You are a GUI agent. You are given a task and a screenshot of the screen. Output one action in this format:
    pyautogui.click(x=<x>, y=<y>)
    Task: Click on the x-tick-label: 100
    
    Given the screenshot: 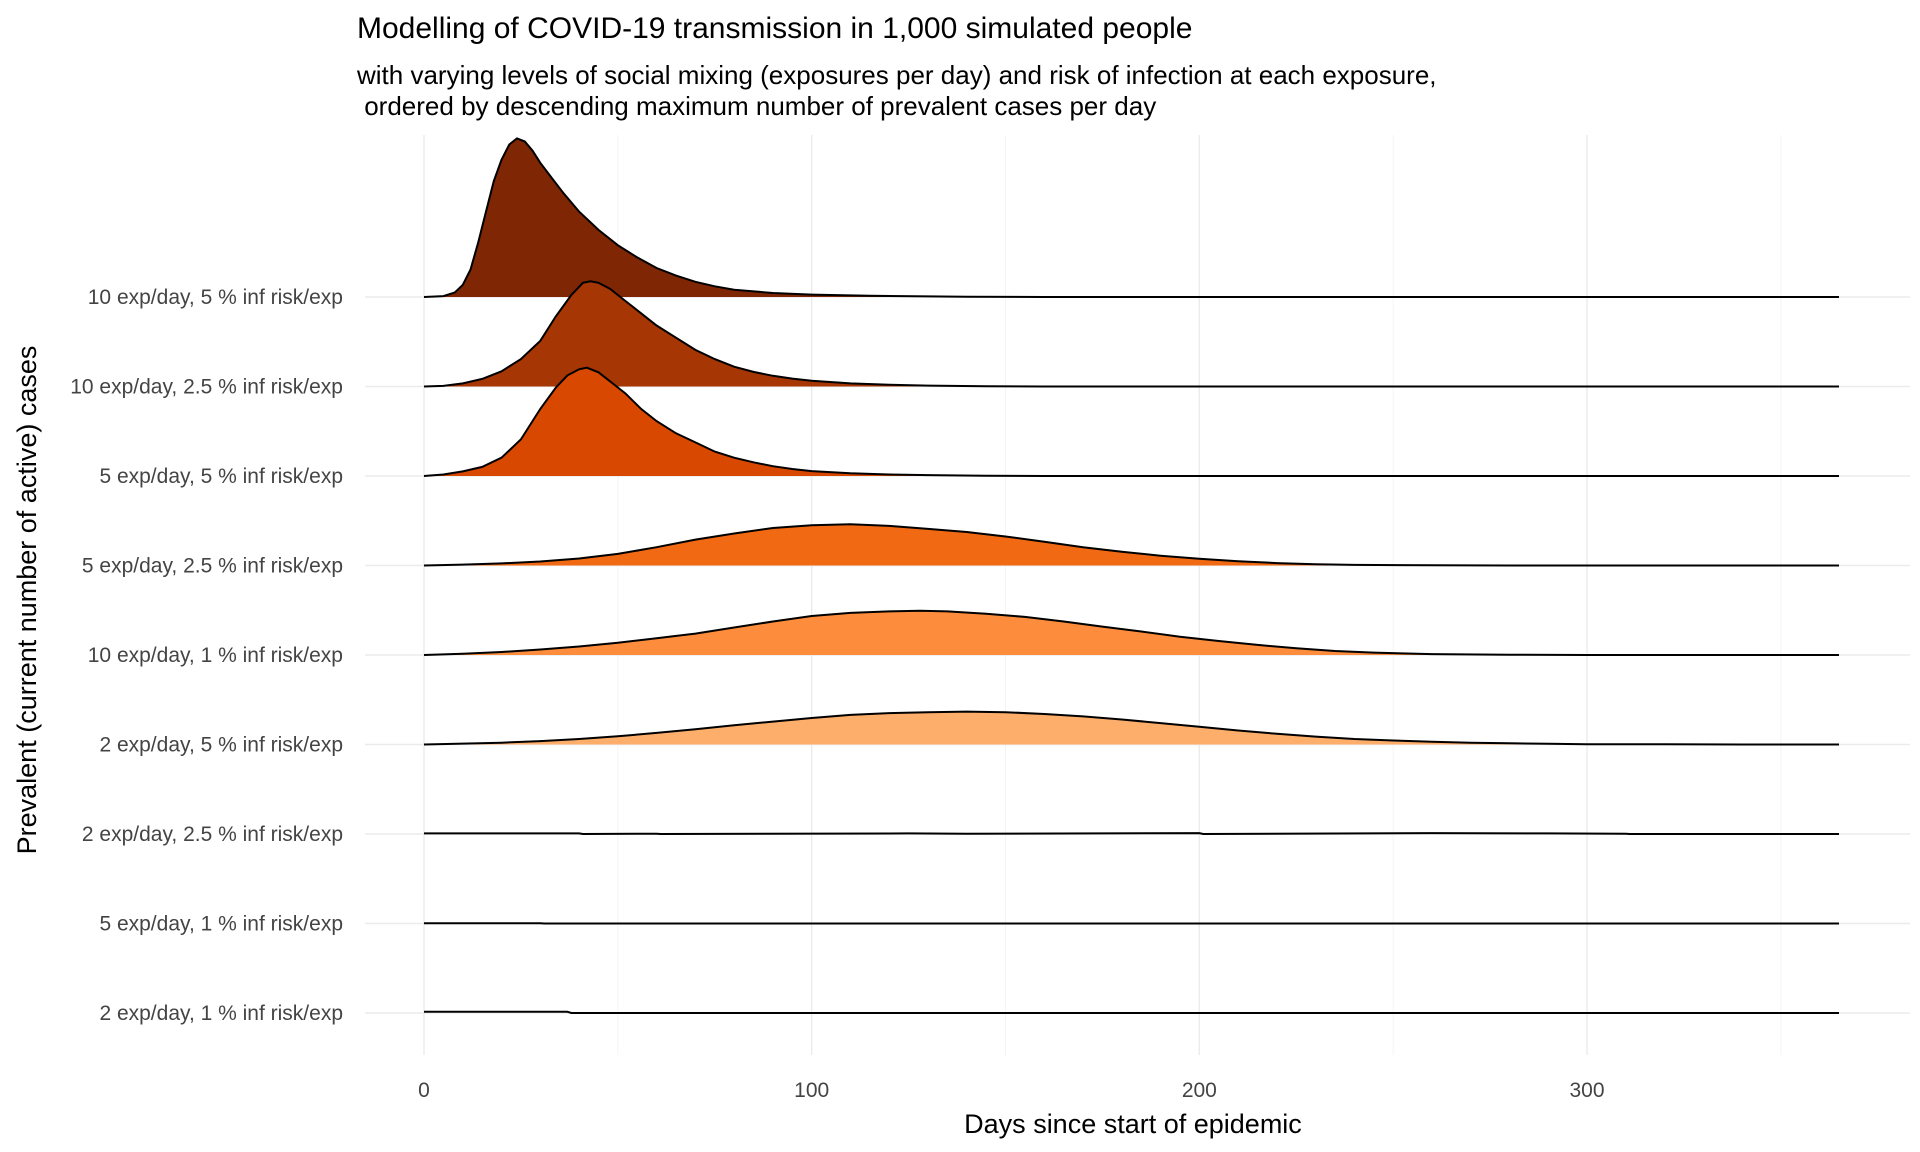 What is the action you would take?
    pyautogui.click(x=811, y=1090)
    